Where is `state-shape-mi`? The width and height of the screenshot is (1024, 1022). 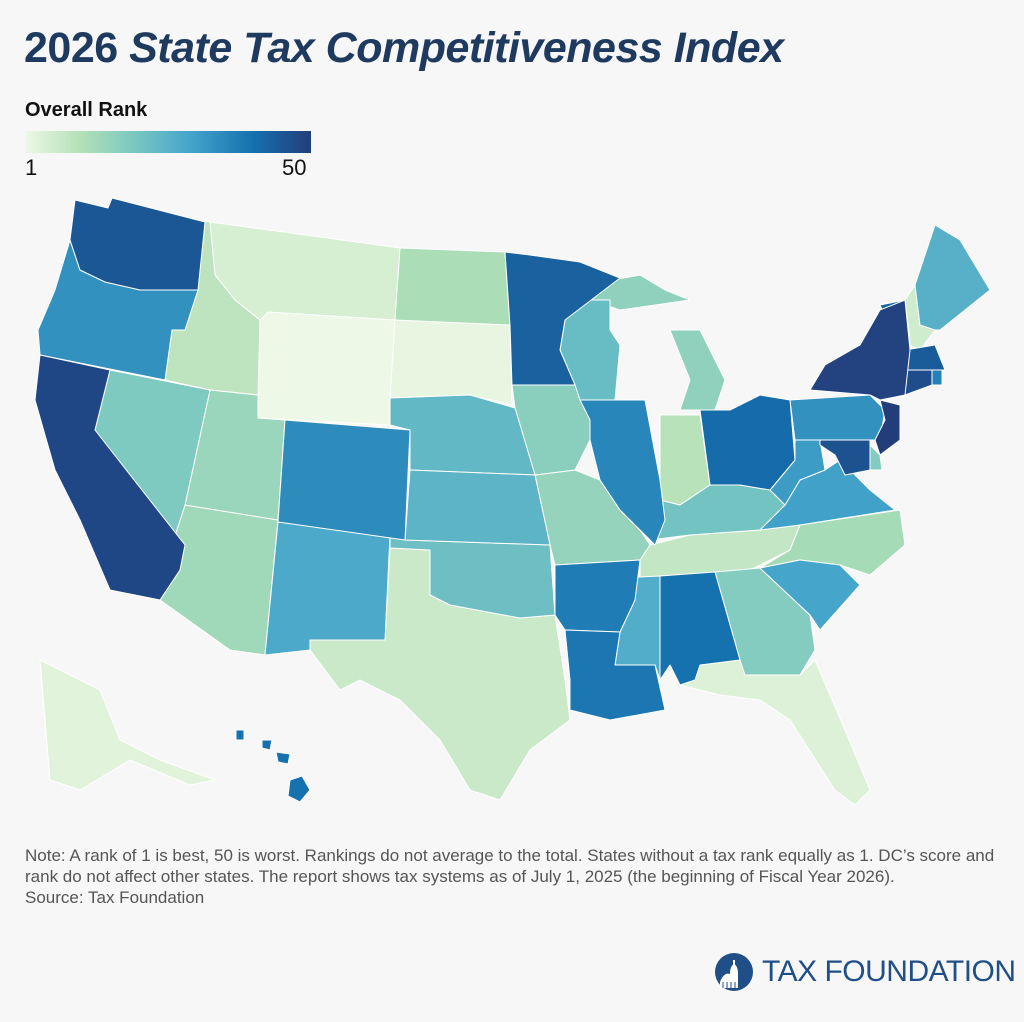
state-shape-mi is located at coordinates (697, 370).